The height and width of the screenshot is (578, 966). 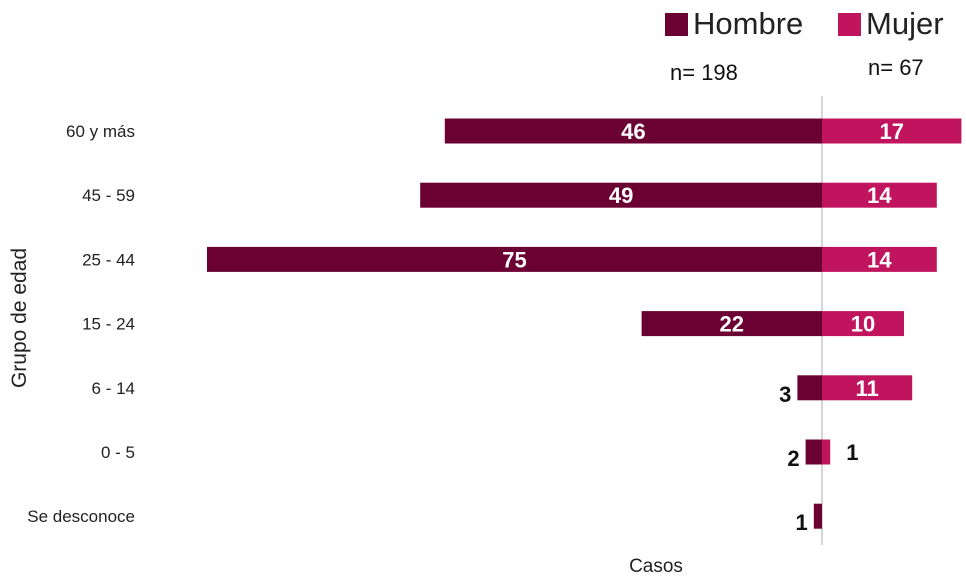 I want to click on category-label-15-24: 15 - 24, so click(x=108, y=324).